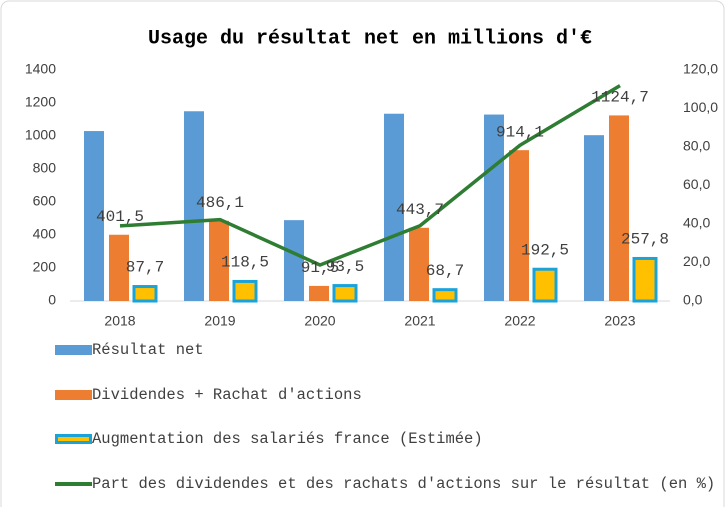  Describe the element at coordinates (245, 263) in the screenshot. I see `data-label: 118,5` at that location.